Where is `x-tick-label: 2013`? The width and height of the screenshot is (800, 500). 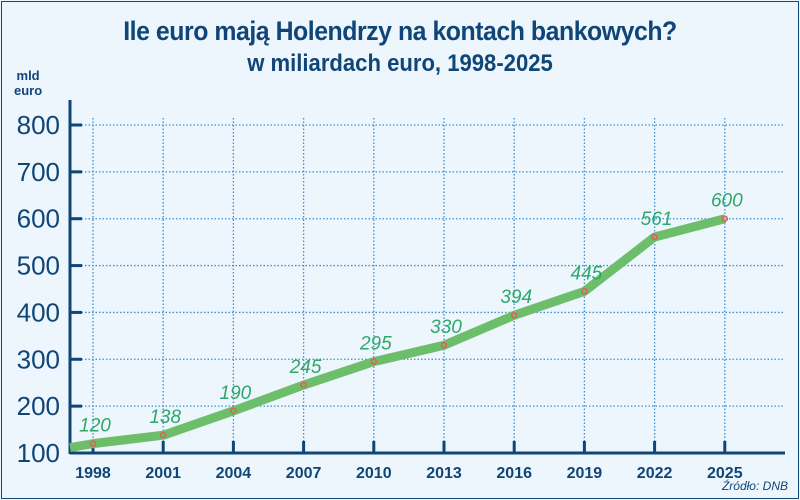
x-tick-label: 2013 is located at coordinates (444, 473).